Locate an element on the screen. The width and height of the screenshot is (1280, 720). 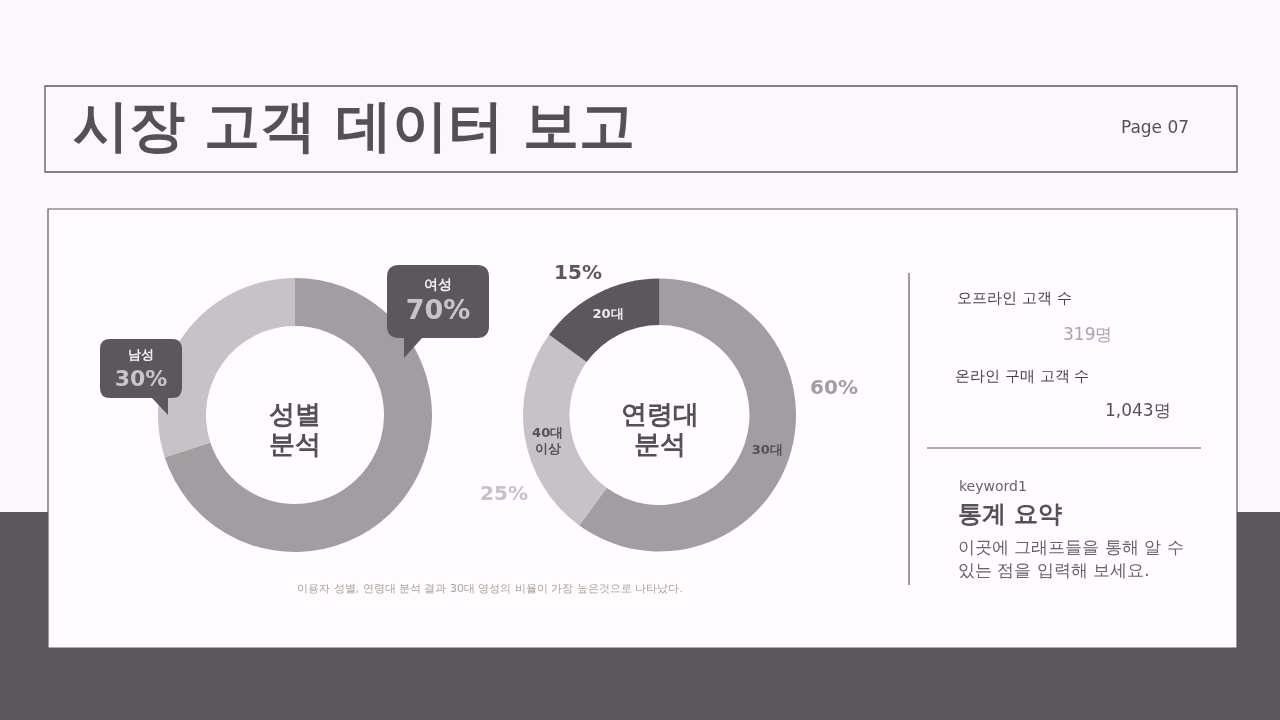
text: 1,043명 is located at coordinates (1138, 410).